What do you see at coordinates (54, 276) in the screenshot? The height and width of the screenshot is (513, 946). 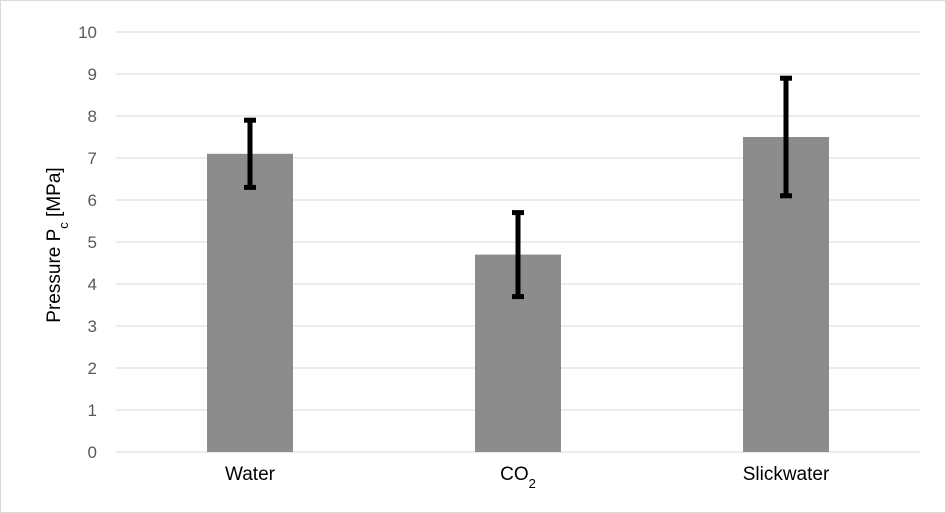 I see `y-axis-title-base: Pressure P` at bounding box center [54, 276].